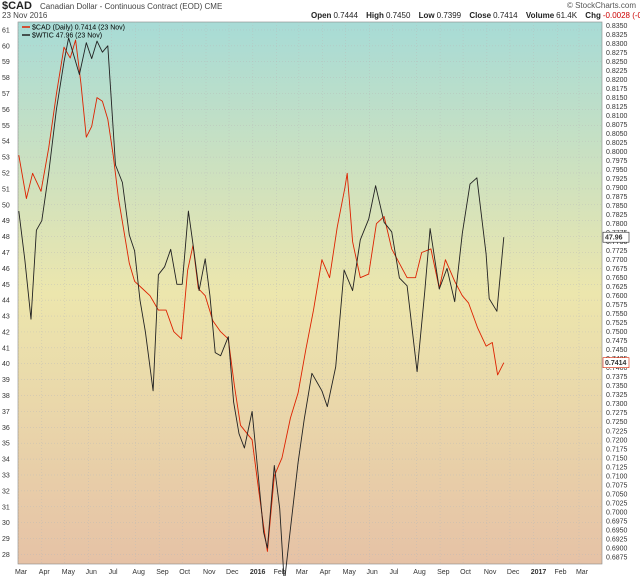  Describe the element at coordinates (321, 15) in the screenshot. I see `ohlc-open-key: Open` at that location.